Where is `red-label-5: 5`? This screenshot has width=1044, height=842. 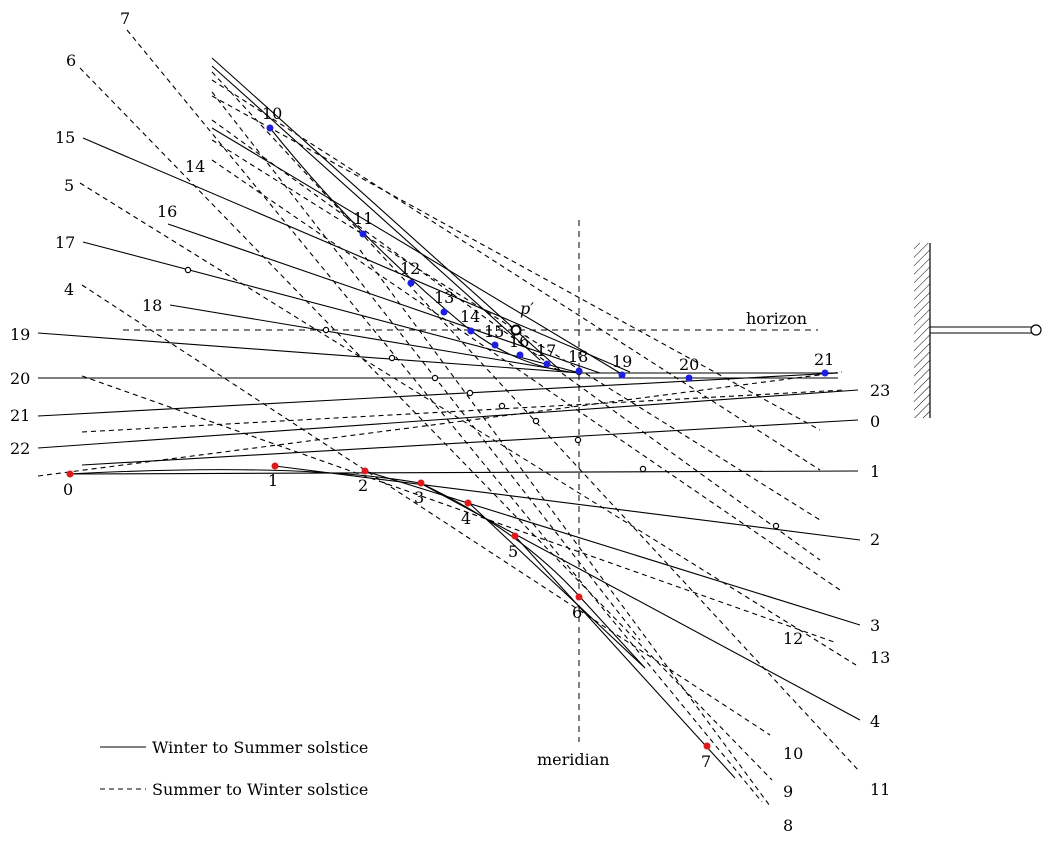
red-label-5: 5 is located at coordinates (513, 551).